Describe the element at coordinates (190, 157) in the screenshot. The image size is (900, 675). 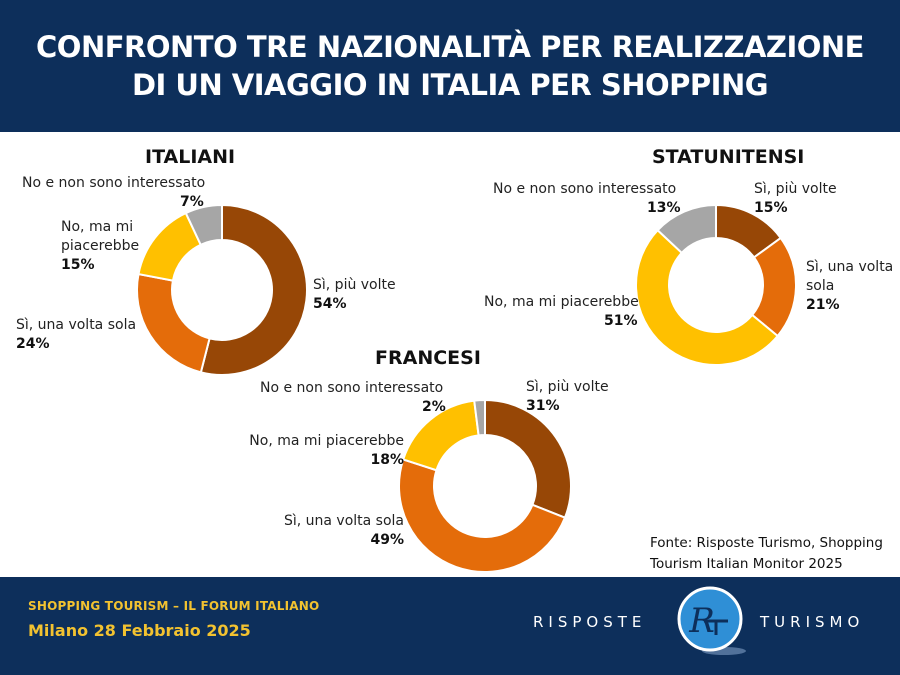
I see `chart-title: ITALIANI` at that location.